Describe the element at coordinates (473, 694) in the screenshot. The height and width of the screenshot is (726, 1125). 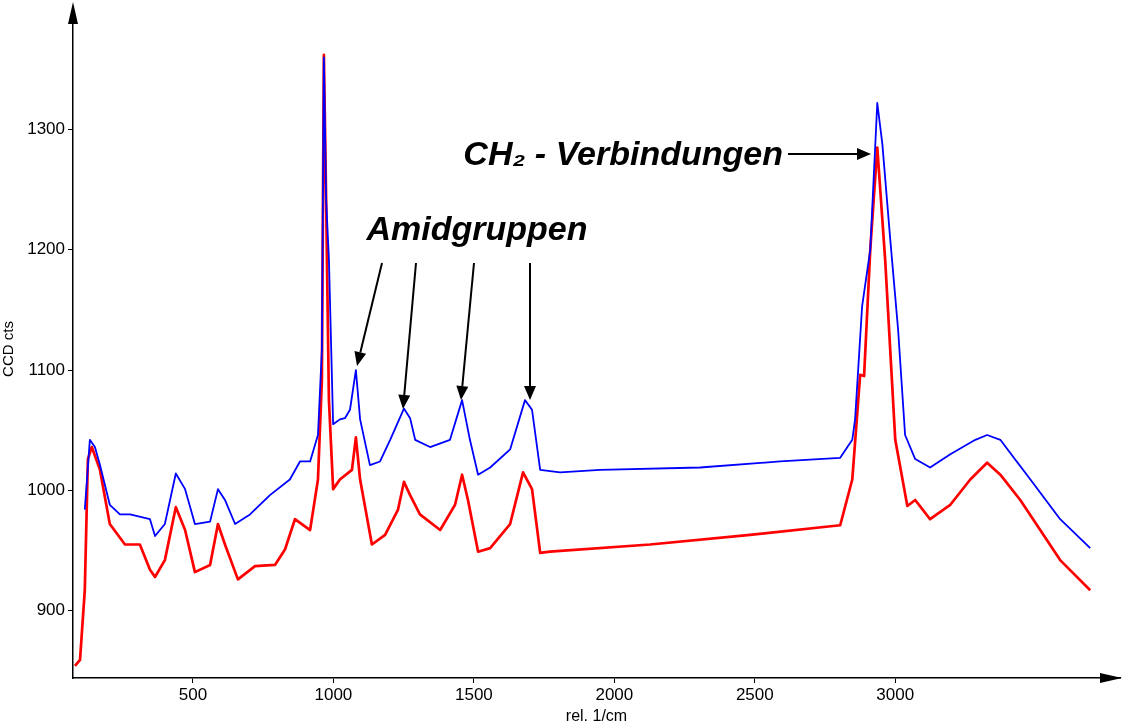
I see `x-tick-label: 1500` at that location.